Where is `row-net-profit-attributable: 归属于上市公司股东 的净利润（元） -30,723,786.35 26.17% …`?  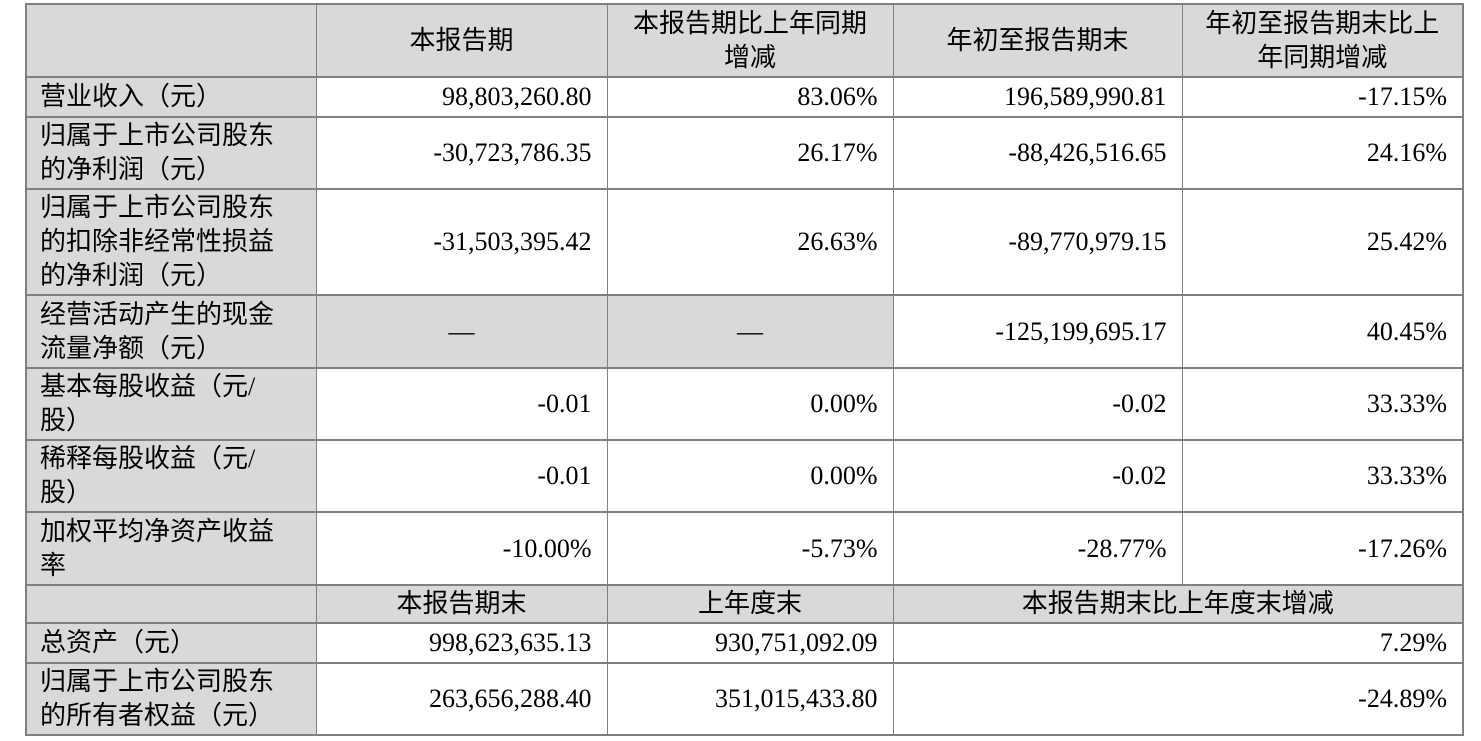
row-net-profit-attributable: 归属于上市公司股东 的净利润（元） -30,723,786.35 26.17% … is located at coordinates (744, 153).